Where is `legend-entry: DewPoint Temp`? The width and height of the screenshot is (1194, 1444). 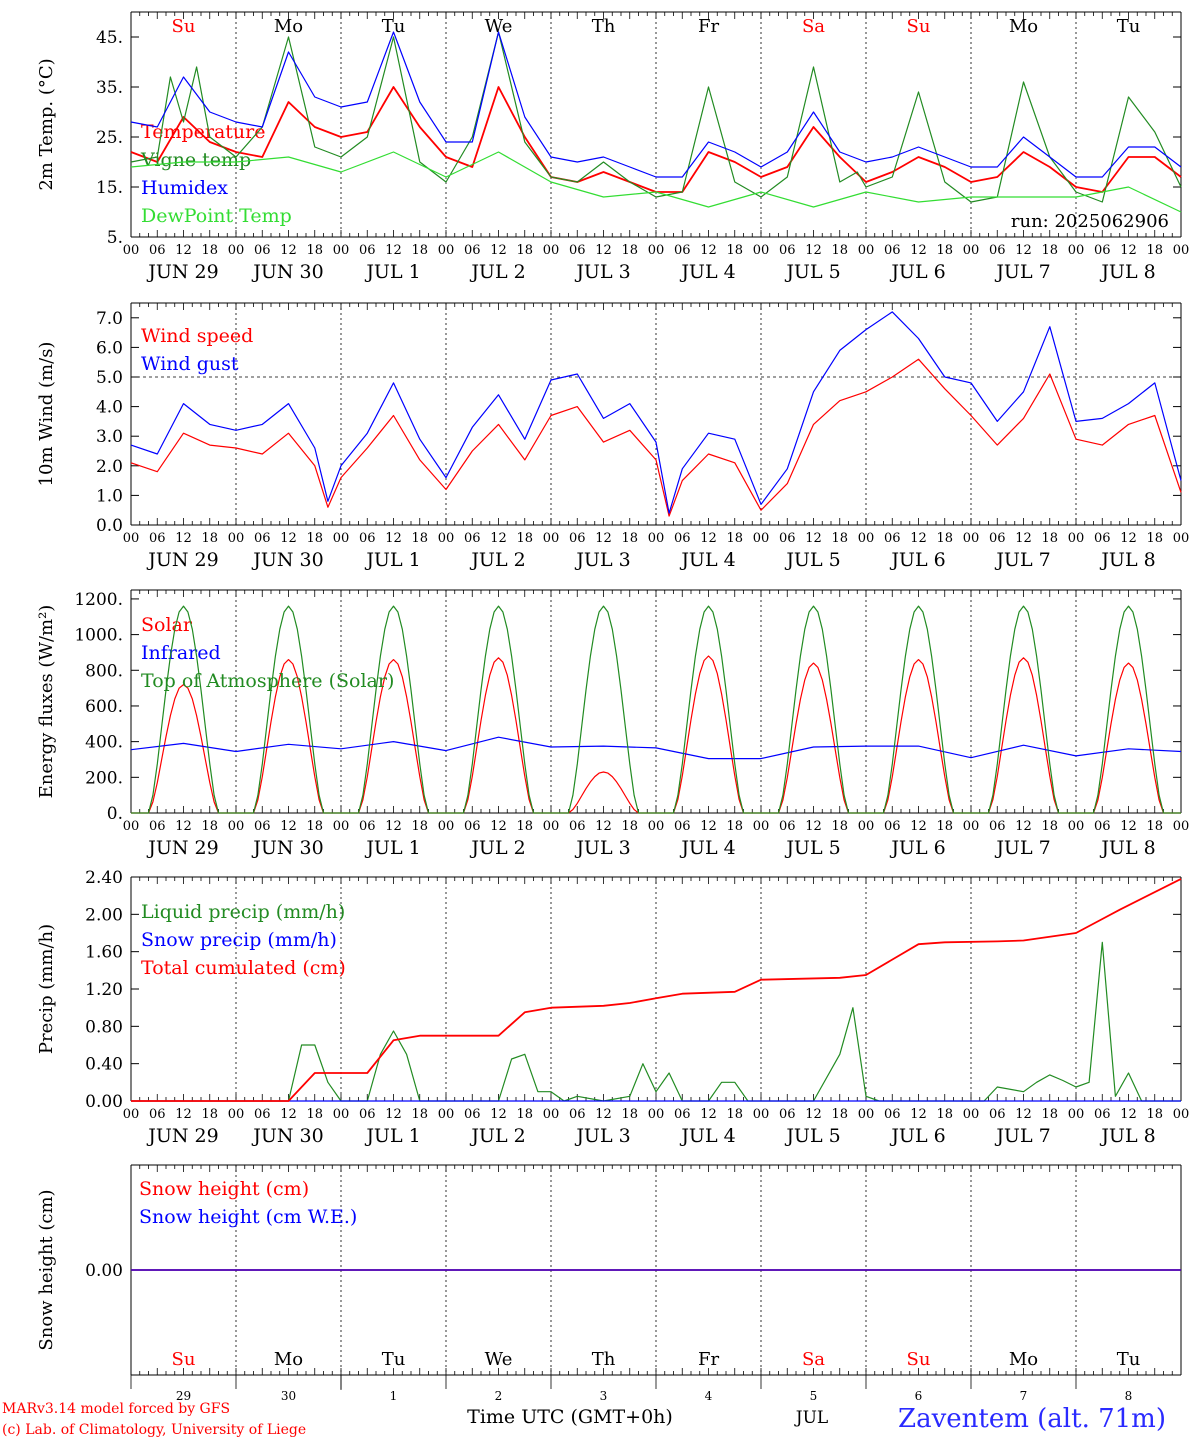
legend-entry: DewPoint Temp is located at coordinates (216, 216).